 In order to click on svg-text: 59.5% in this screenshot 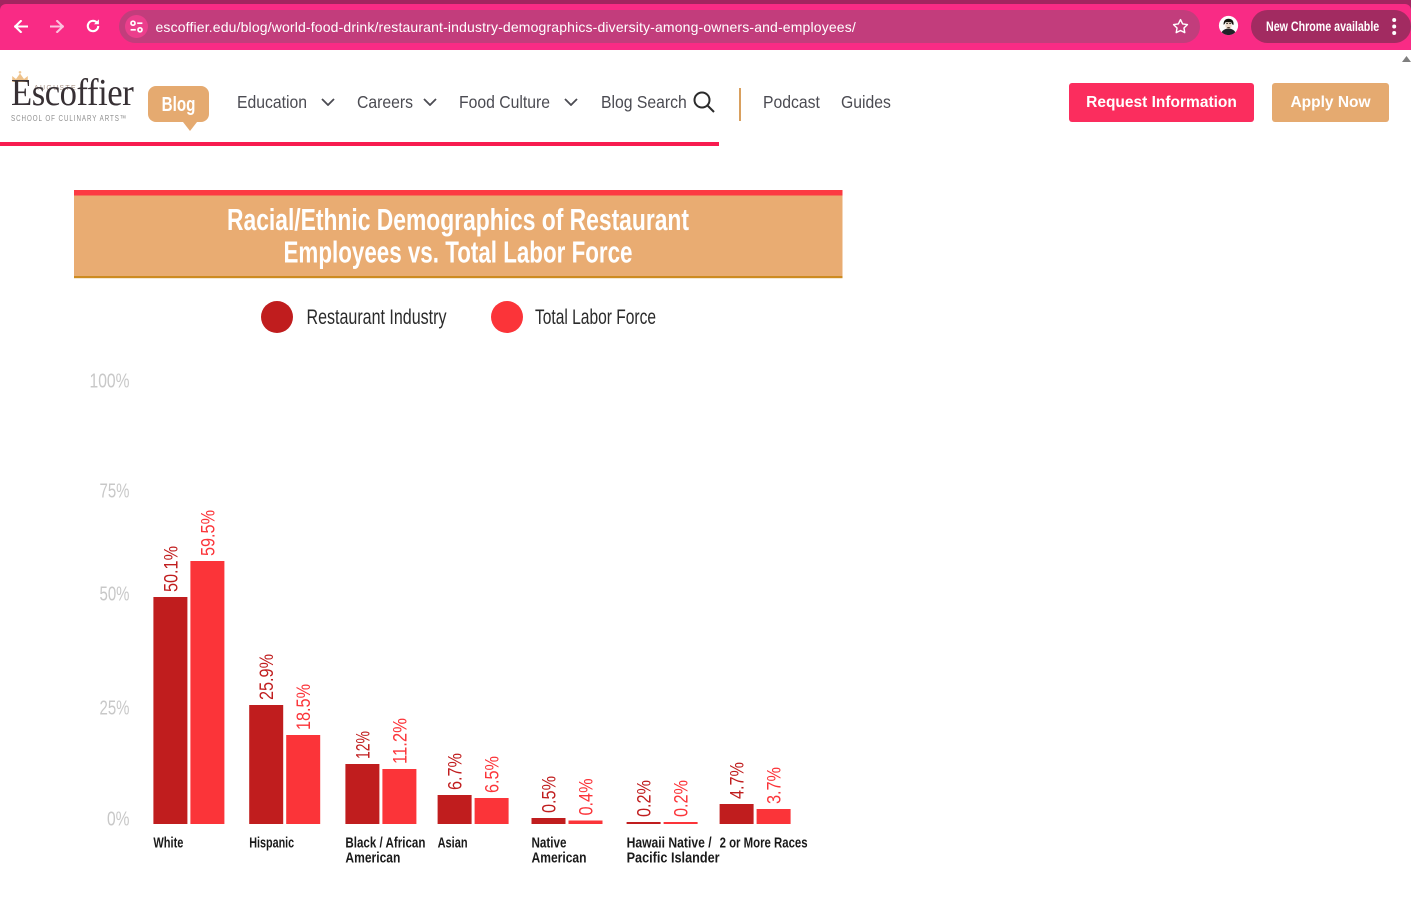, I will do `click(208, 533)`.